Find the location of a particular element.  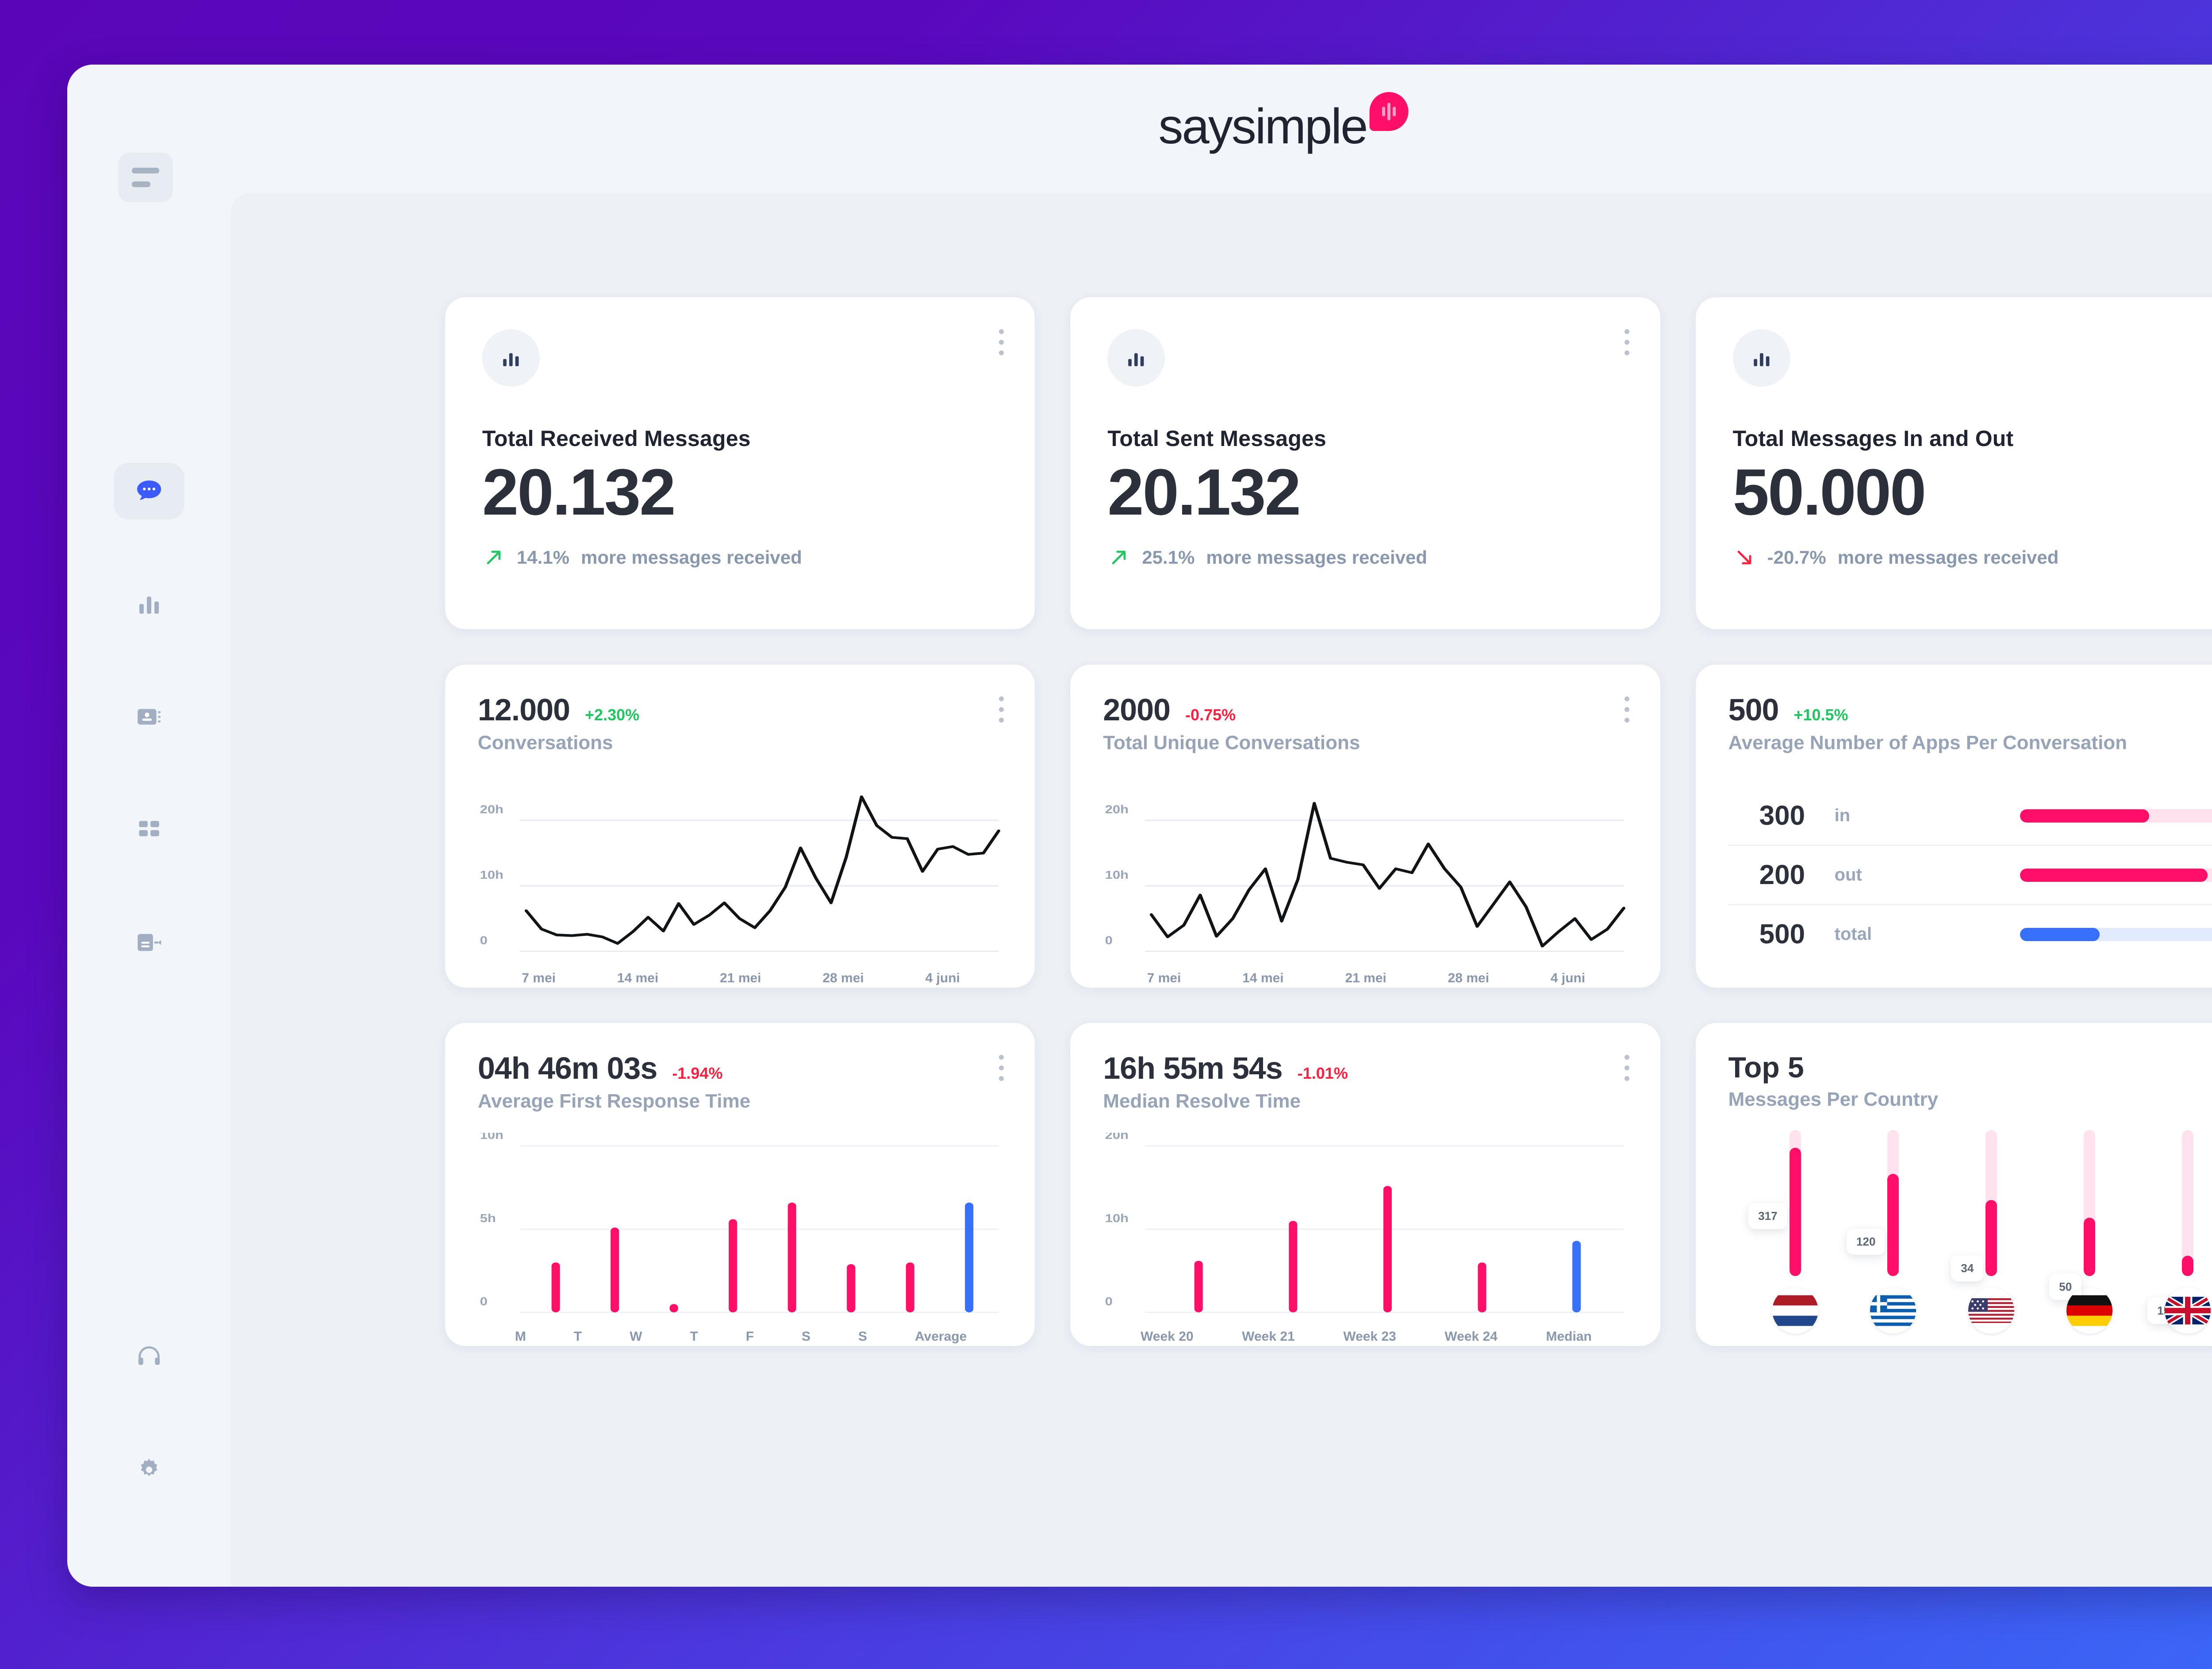

kpi-value: 20.132 is located at coordinates (1204, 492).